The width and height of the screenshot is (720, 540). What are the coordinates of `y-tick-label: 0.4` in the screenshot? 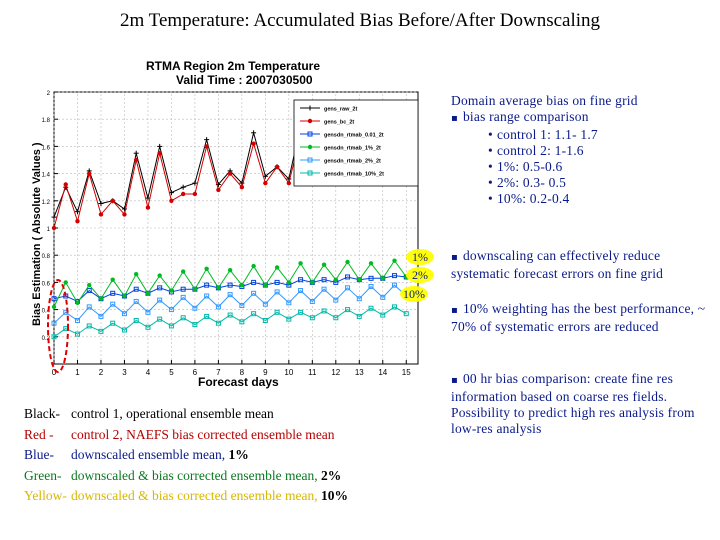 It's located at (46, 312).